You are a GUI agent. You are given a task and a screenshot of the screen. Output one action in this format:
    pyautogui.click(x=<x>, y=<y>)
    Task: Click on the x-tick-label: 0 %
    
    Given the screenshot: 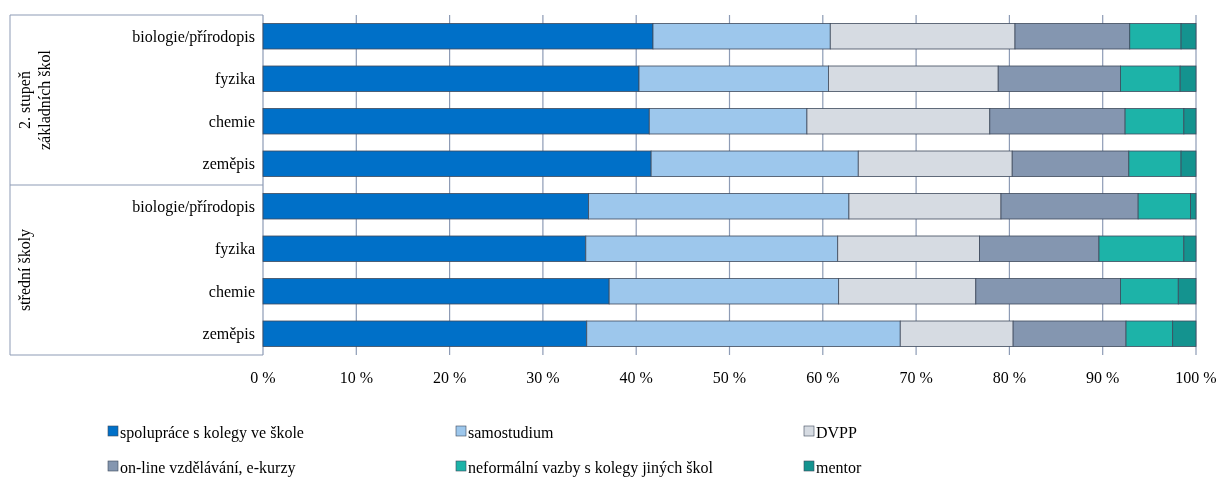 What is the action you would take?
    pyautogui.click(x=263, y=377)
    